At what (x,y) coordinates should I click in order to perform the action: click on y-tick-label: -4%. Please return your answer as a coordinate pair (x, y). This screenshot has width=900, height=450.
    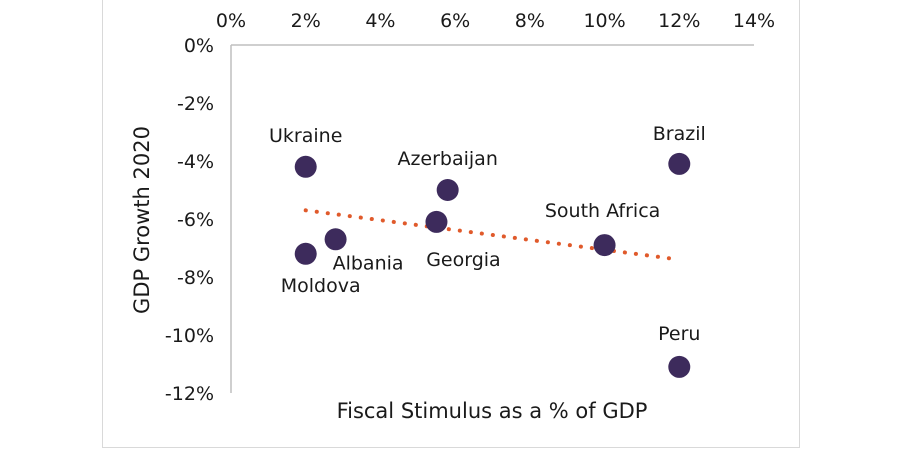
    Looking at the image, I should click on (195, 162).